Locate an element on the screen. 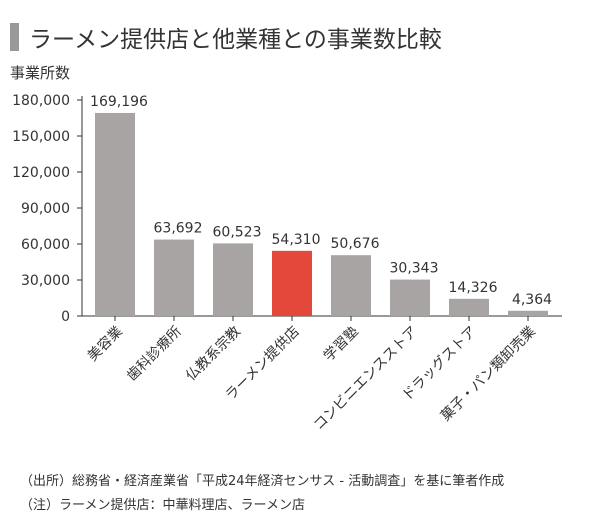  chart-title: ラーメン提供店と他業種との事業数比較 is located at coordinates (235, 40).